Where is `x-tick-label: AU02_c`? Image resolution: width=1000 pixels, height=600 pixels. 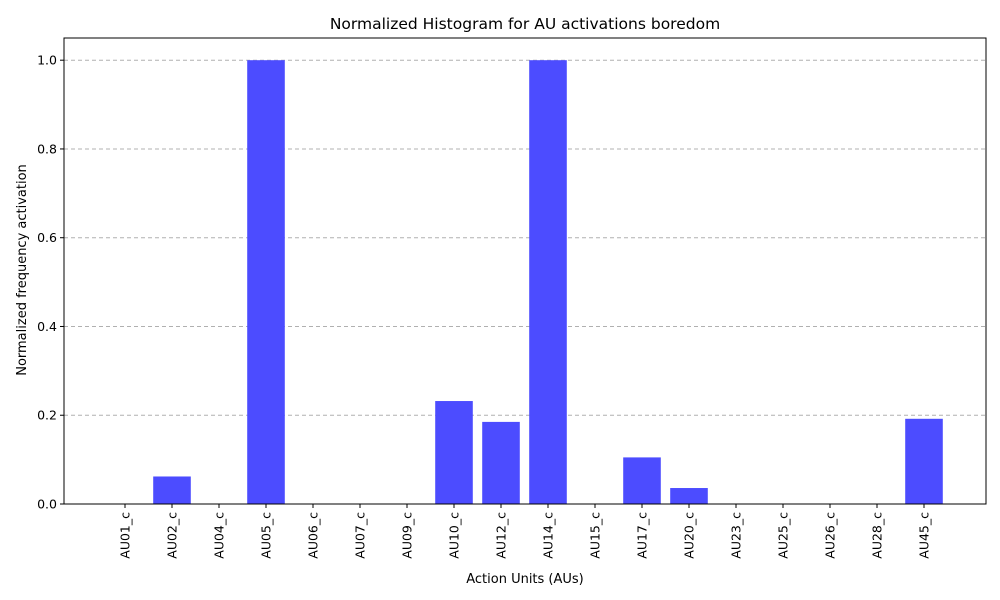
x-tick-label: AU02_c is located at coordinates (172, 535).